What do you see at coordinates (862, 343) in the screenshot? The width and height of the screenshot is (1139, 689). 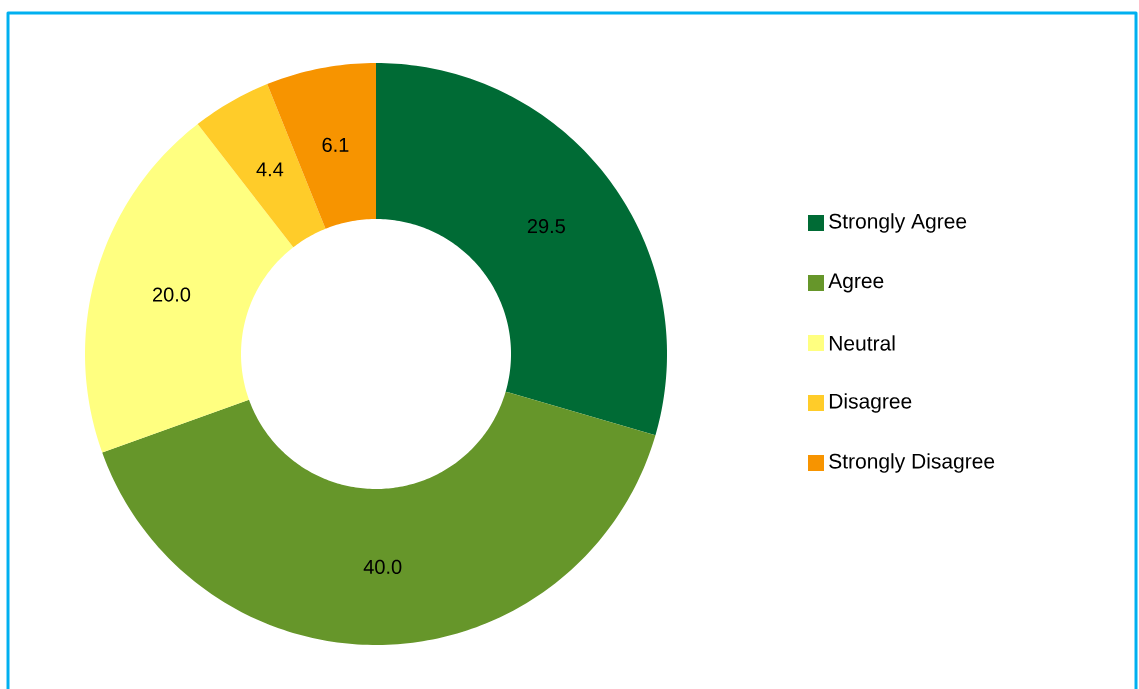 I see `legend-label: Neutral` at bounding box center [862, 343].